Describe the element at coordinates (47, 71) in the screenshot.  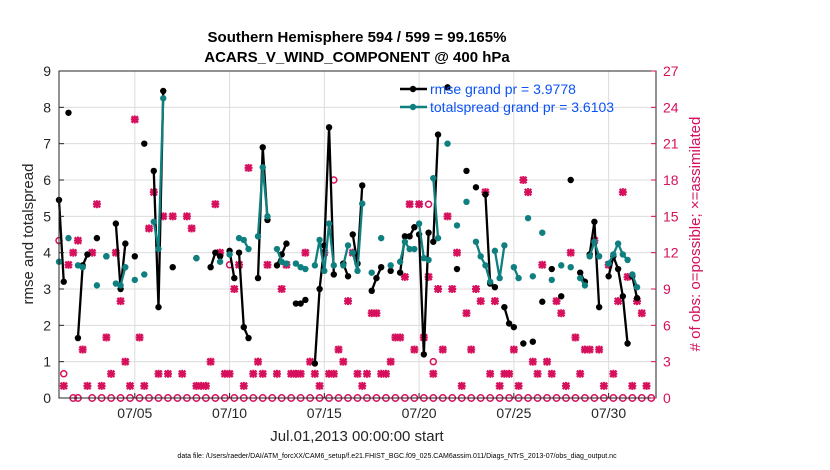
I see `y-tick-label: 9` at that location.